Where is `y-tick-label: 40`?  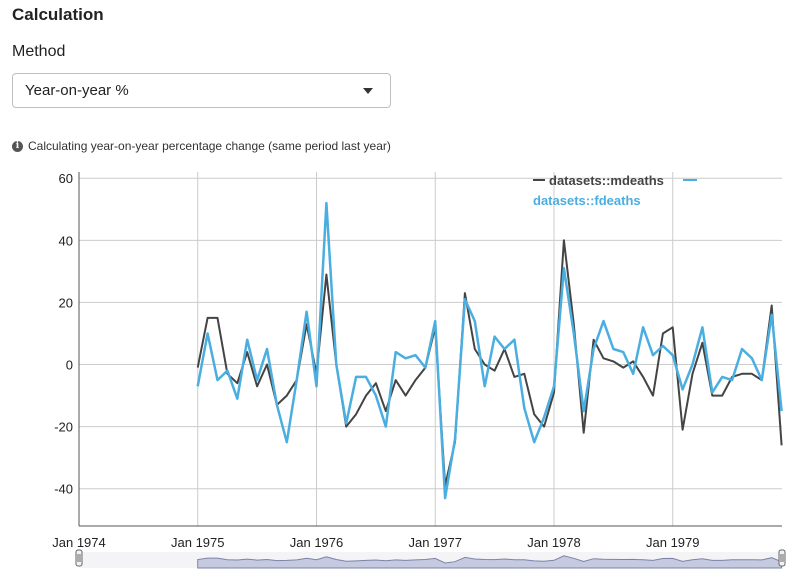
y-tick-label: 40 is located at coordinates (66, 240).